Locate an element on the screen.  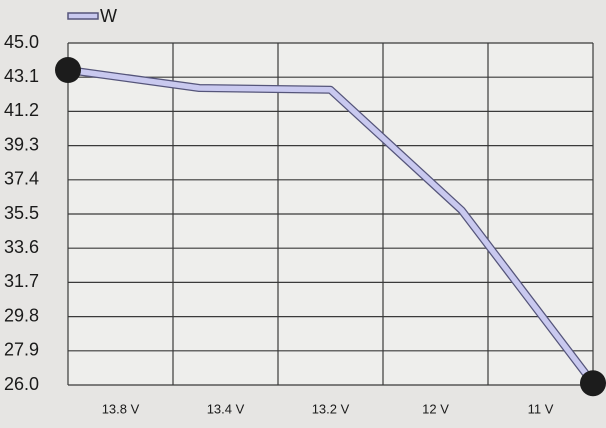
y-tick-label: 35.5 is located at coordinates (21, 213).